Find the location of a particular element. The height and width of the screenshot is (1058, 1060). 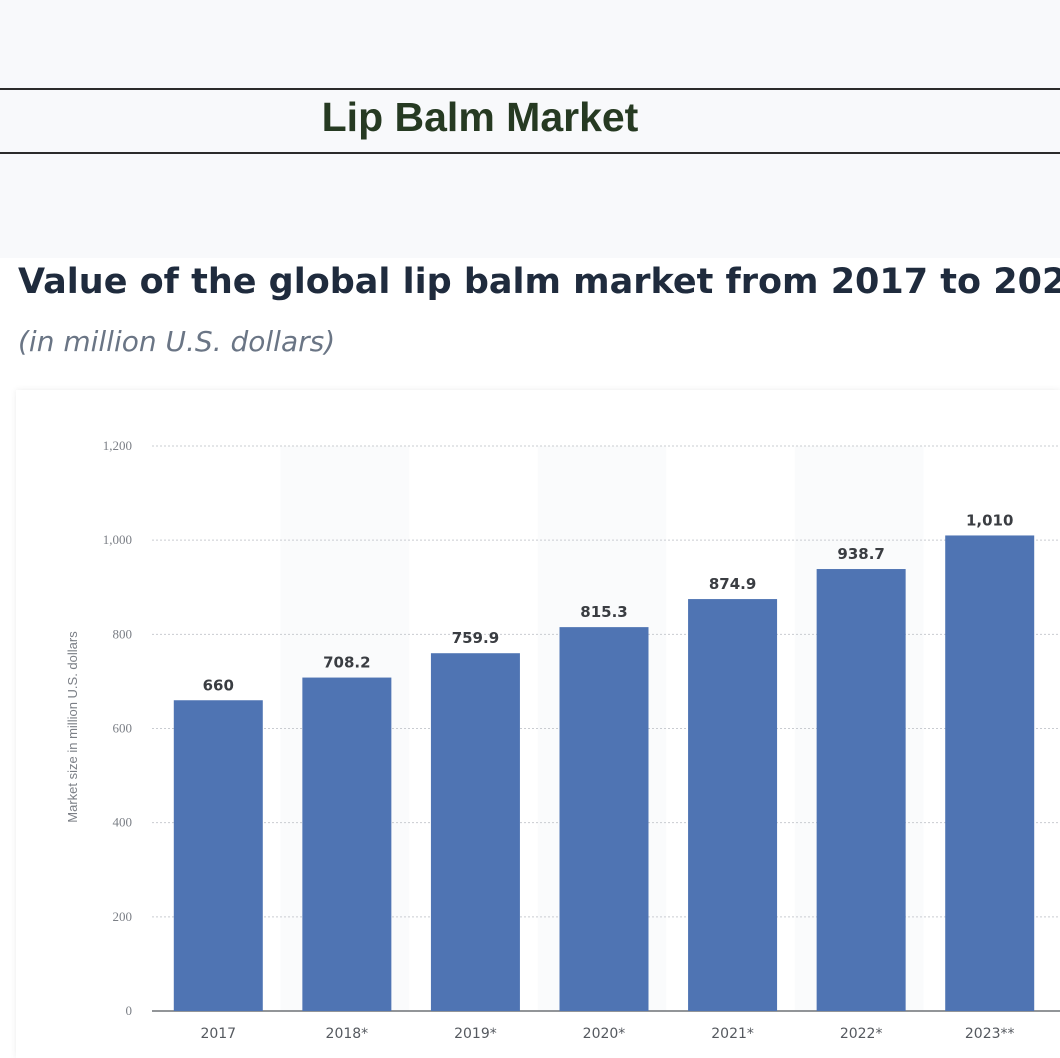

banner-rule is located at coordinates (530, 121).